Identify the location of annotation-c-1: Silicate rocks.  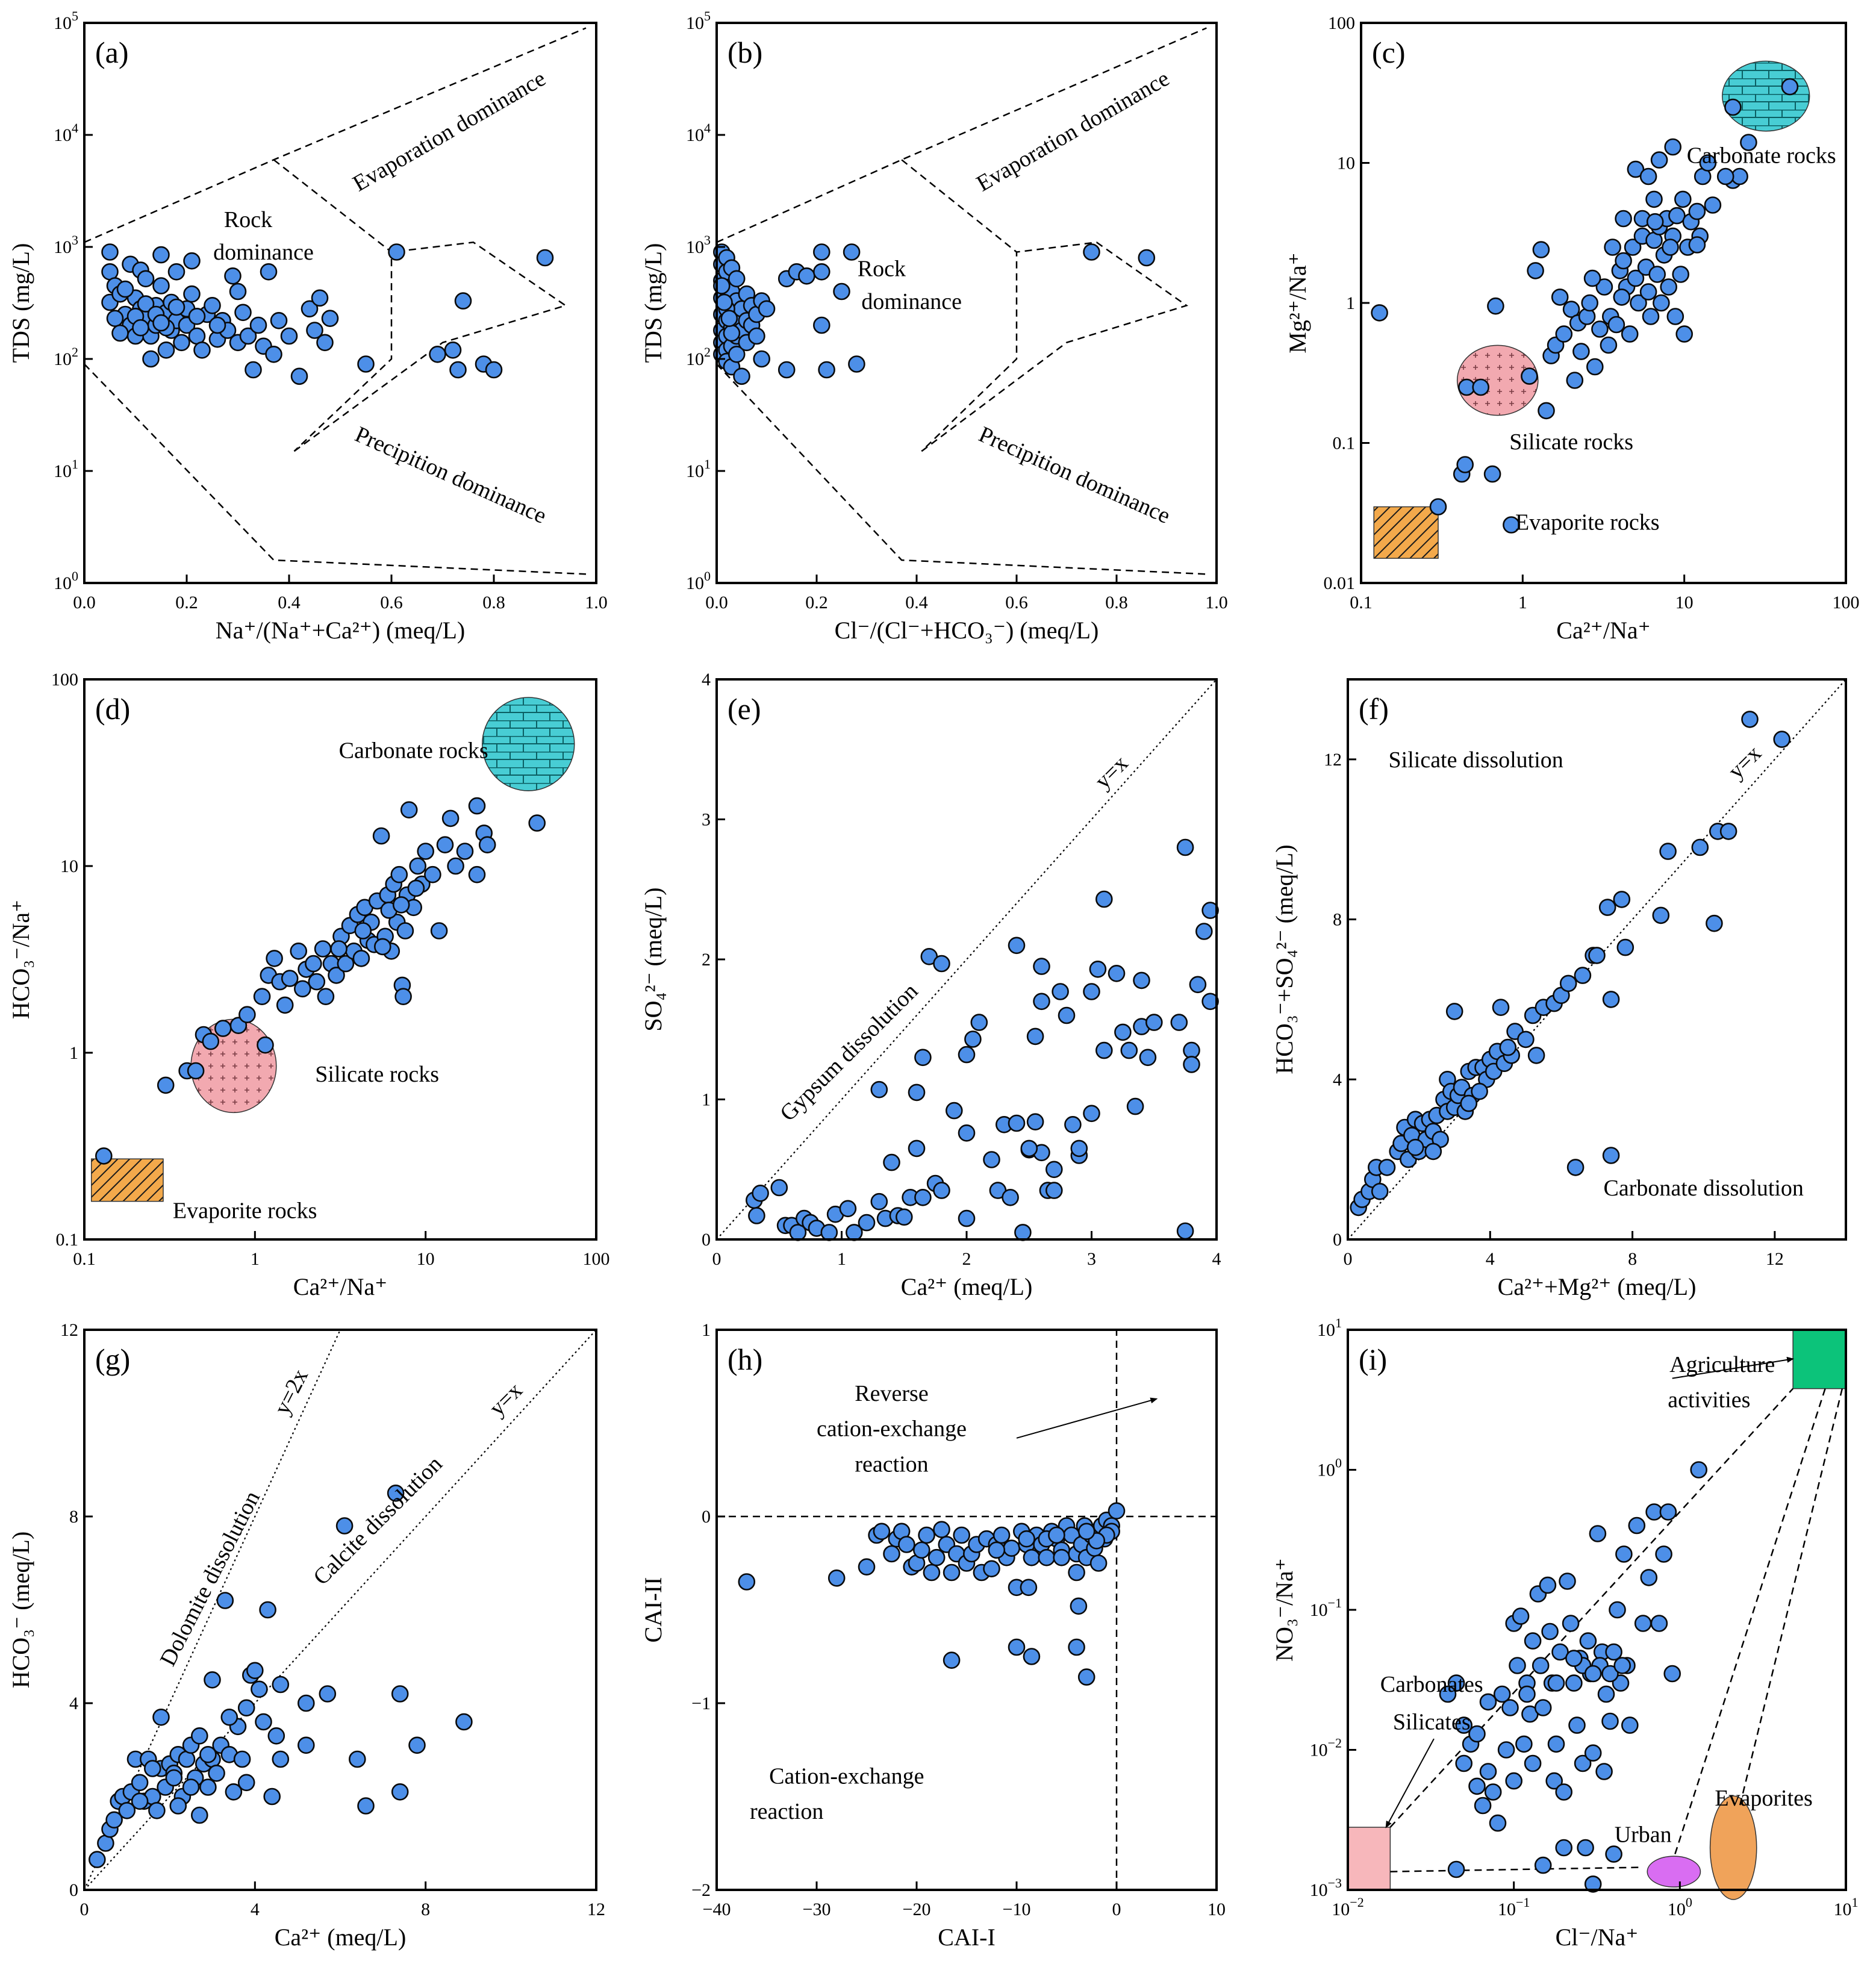
(1571, 442).